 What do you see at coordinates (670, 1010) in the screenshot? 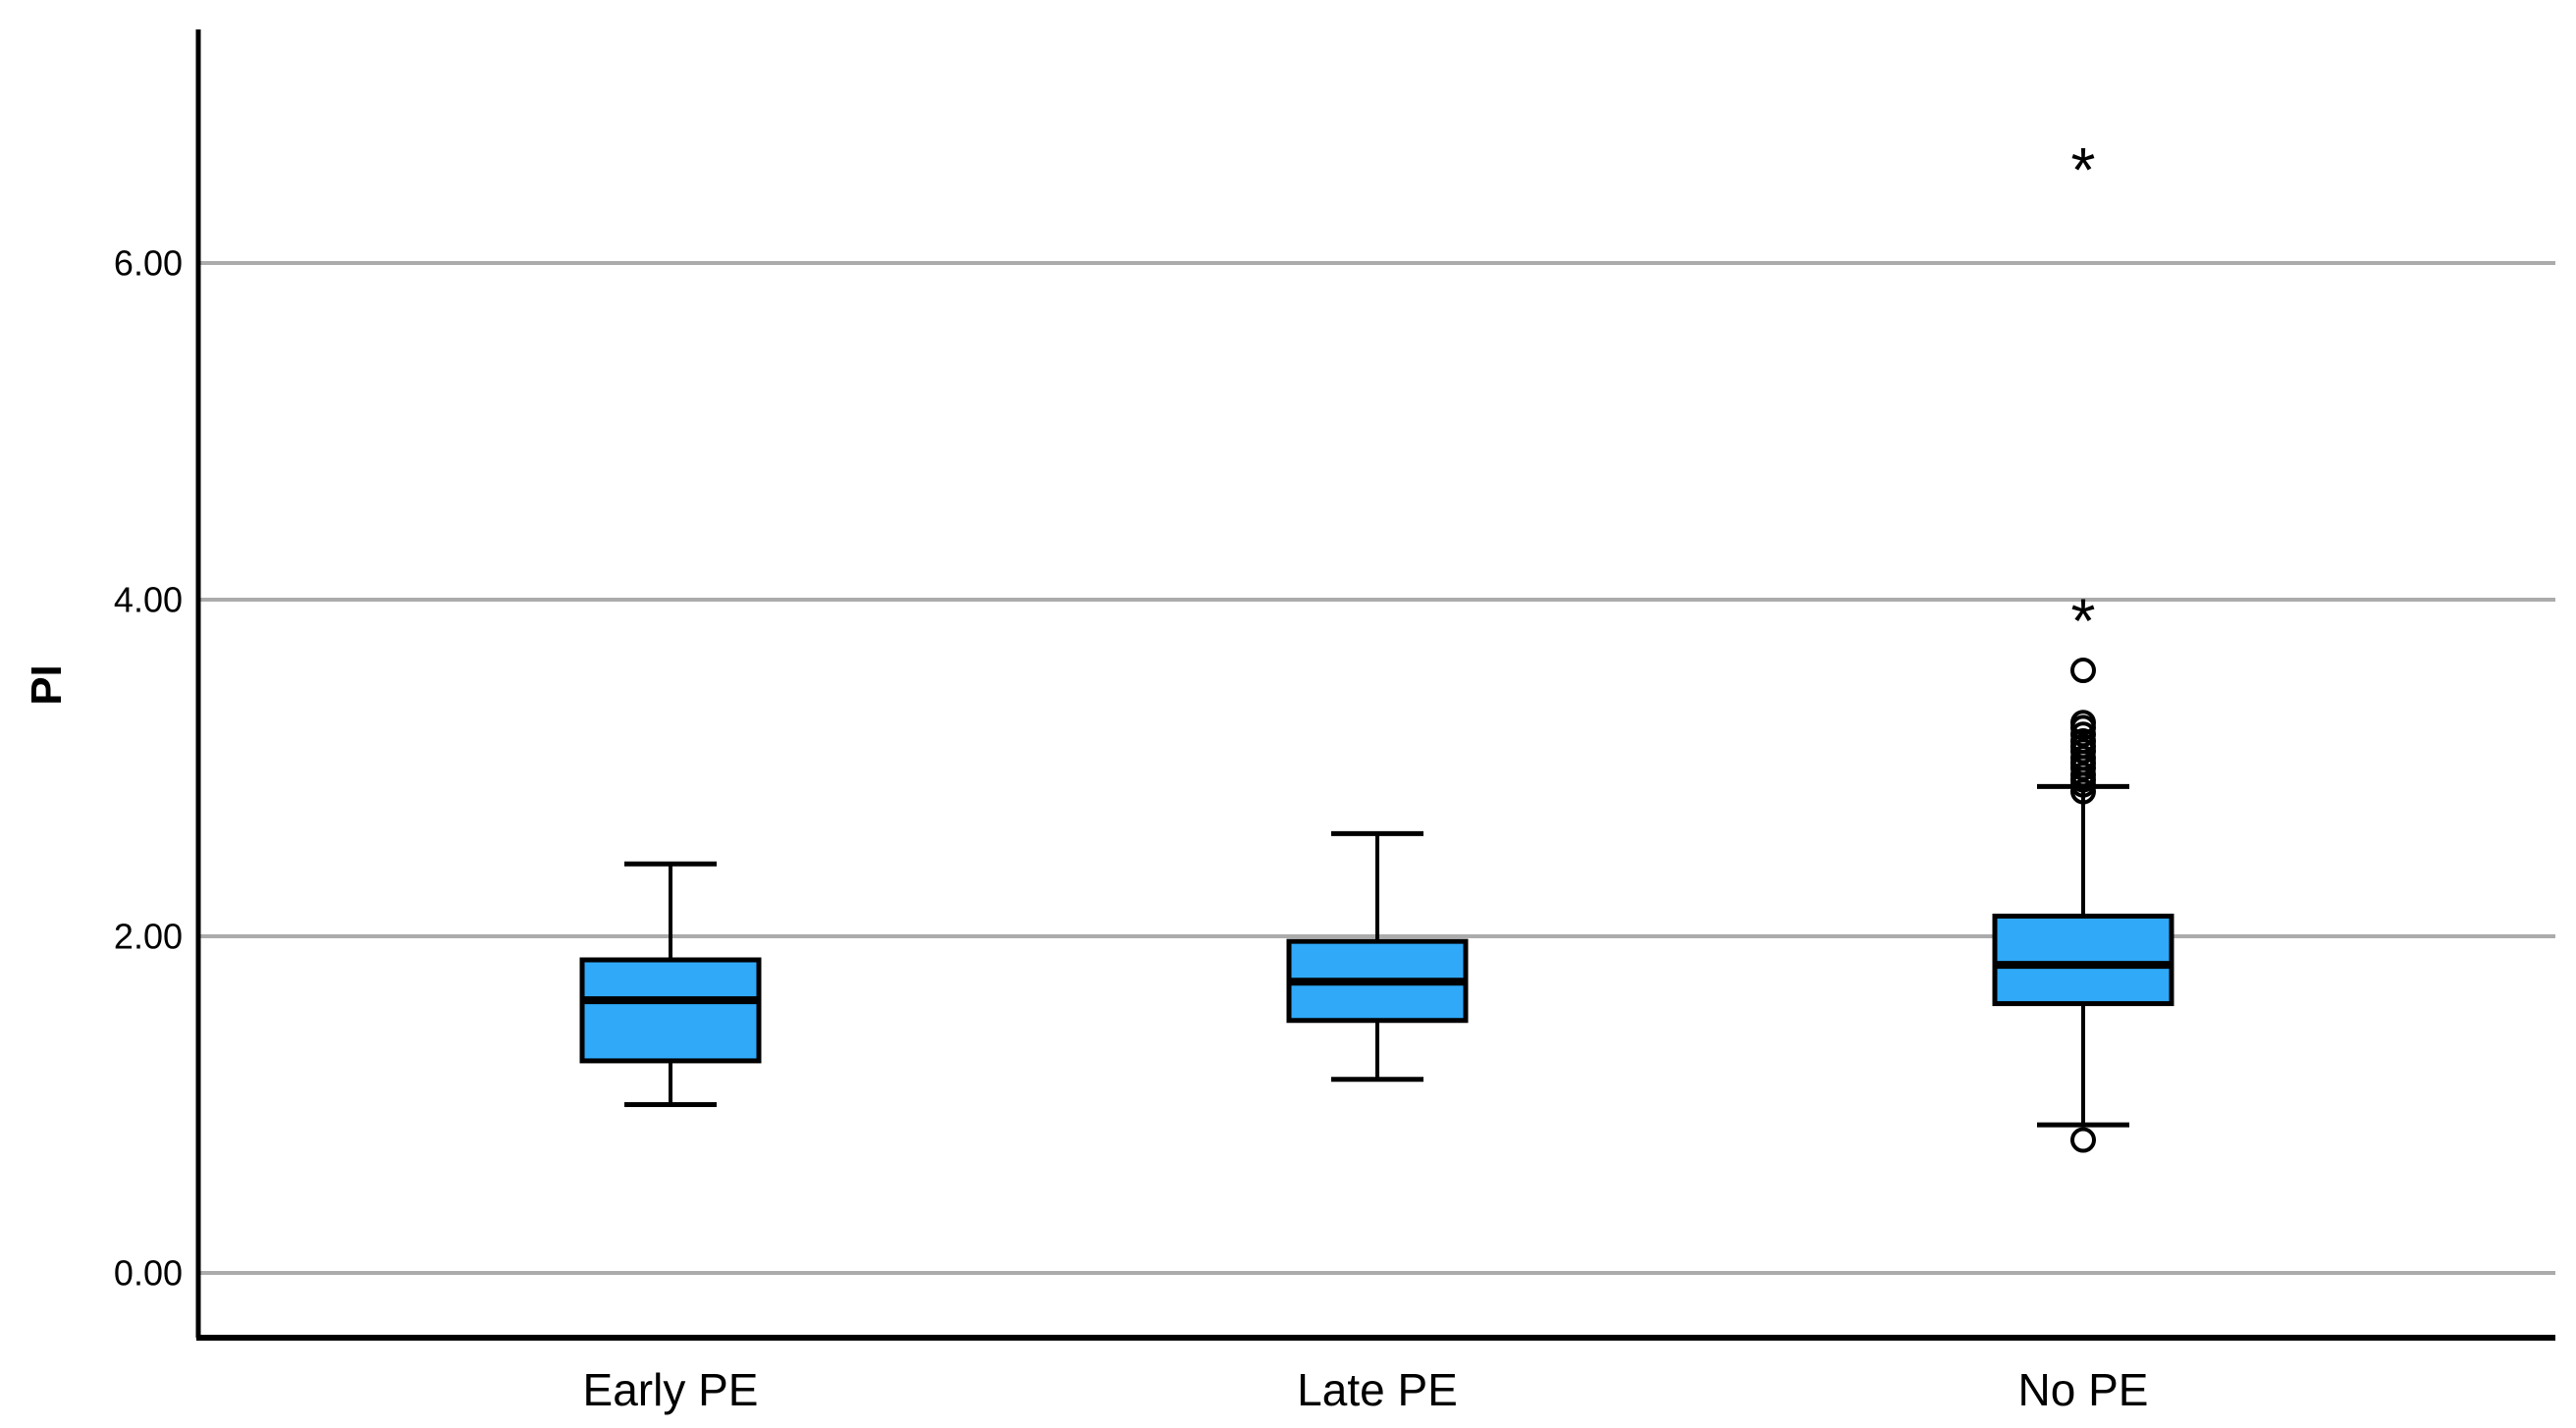
I see `box-iqr-early-pe` at bounding box center [670, 1010].